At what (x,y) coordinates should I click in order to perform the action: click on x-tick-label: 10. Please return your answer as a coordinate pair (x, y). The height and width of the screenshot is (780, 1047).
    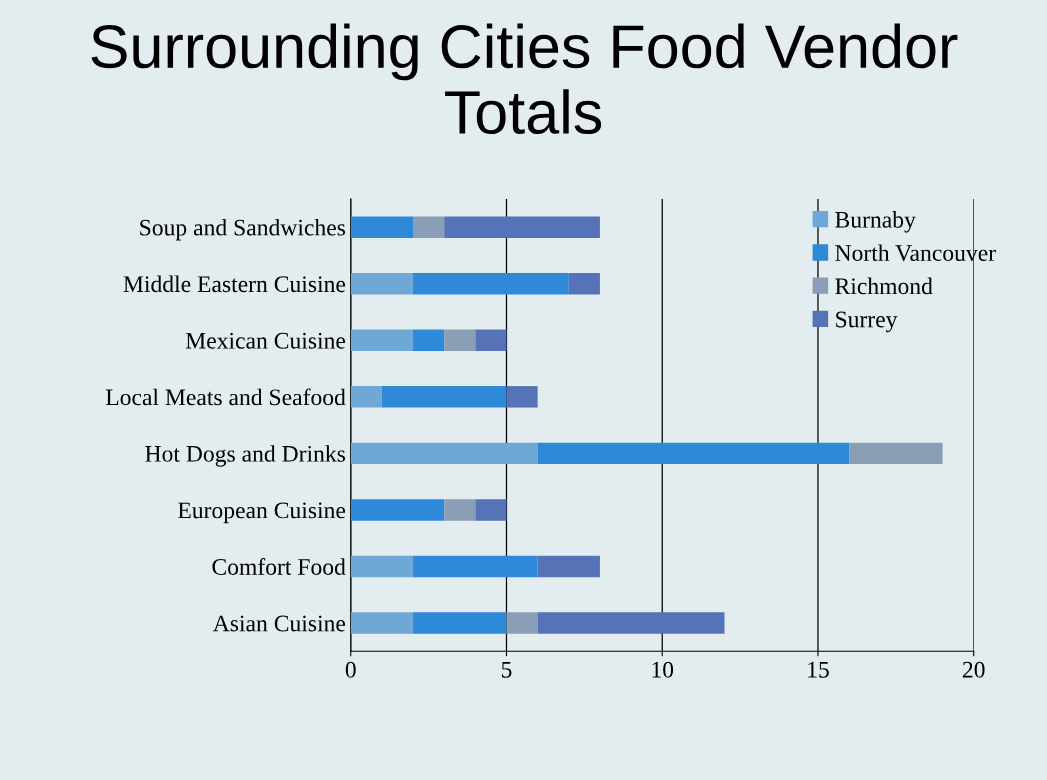
    Looking at the image, I should click on (663, 669).